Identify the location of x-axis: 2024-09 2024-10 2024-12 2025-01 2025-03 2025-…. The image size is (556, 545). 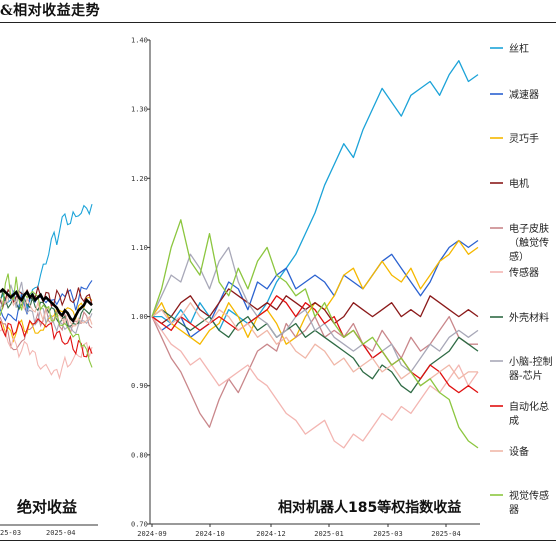
(308, 530).